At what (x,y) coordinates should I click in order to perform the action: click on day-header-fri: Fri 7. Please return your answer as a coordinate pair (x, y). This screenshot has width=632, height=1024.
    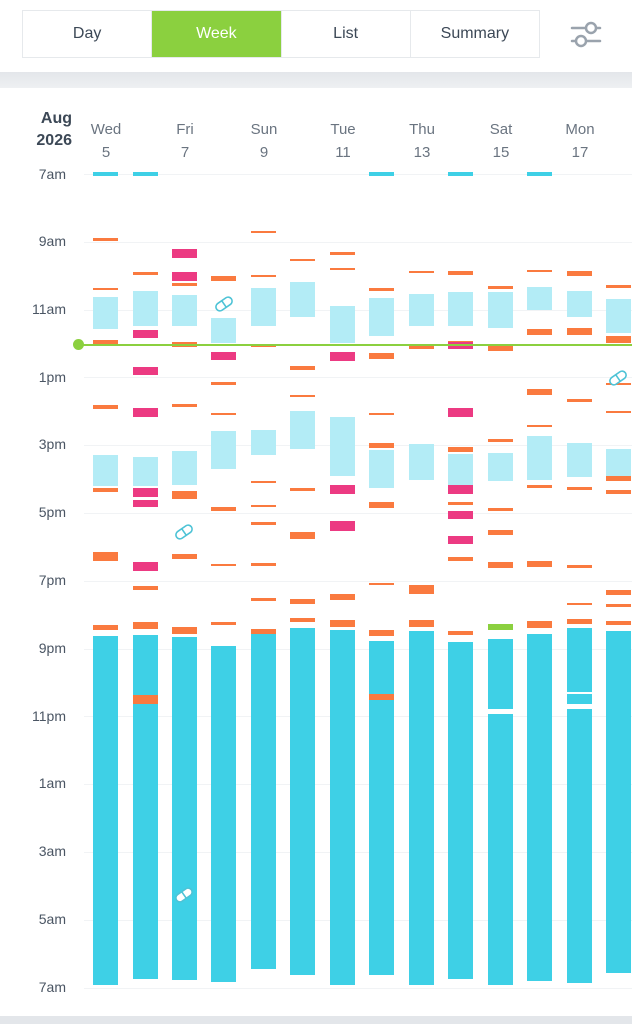
    Looking at the image, I should click on (185, 141).